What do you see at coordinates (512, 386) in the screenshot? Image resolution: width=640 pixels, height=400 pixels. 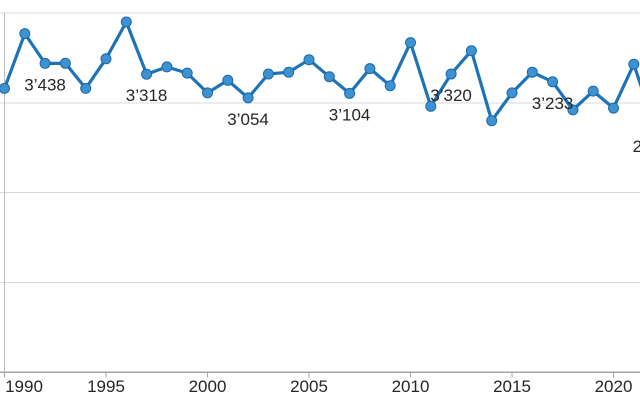 I see `x-axis-label: 2015` at bounding box center [512, 386].